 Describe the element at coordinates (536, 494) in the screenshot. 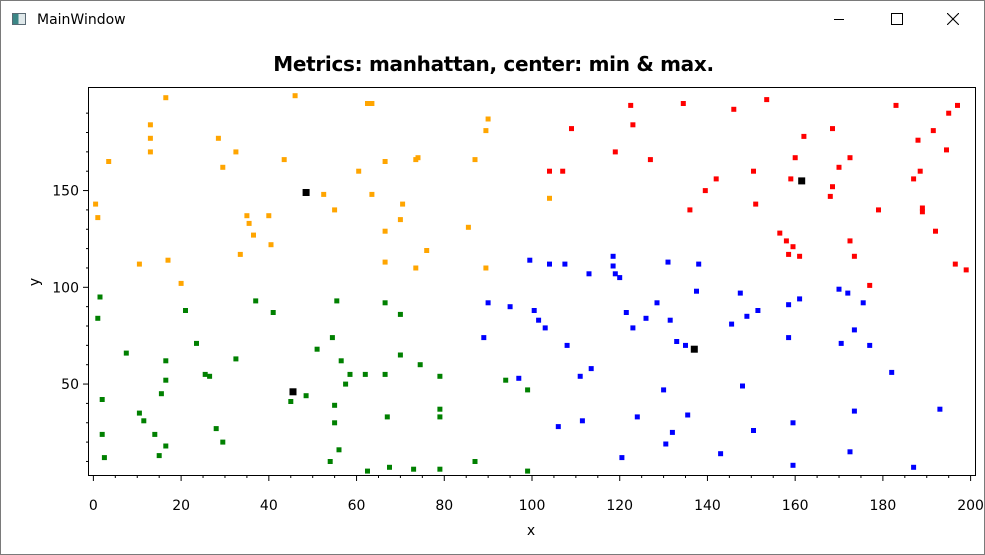

I see `x-axis: 0 20 40 60 80 100 120 140 160 180 200` at that location.